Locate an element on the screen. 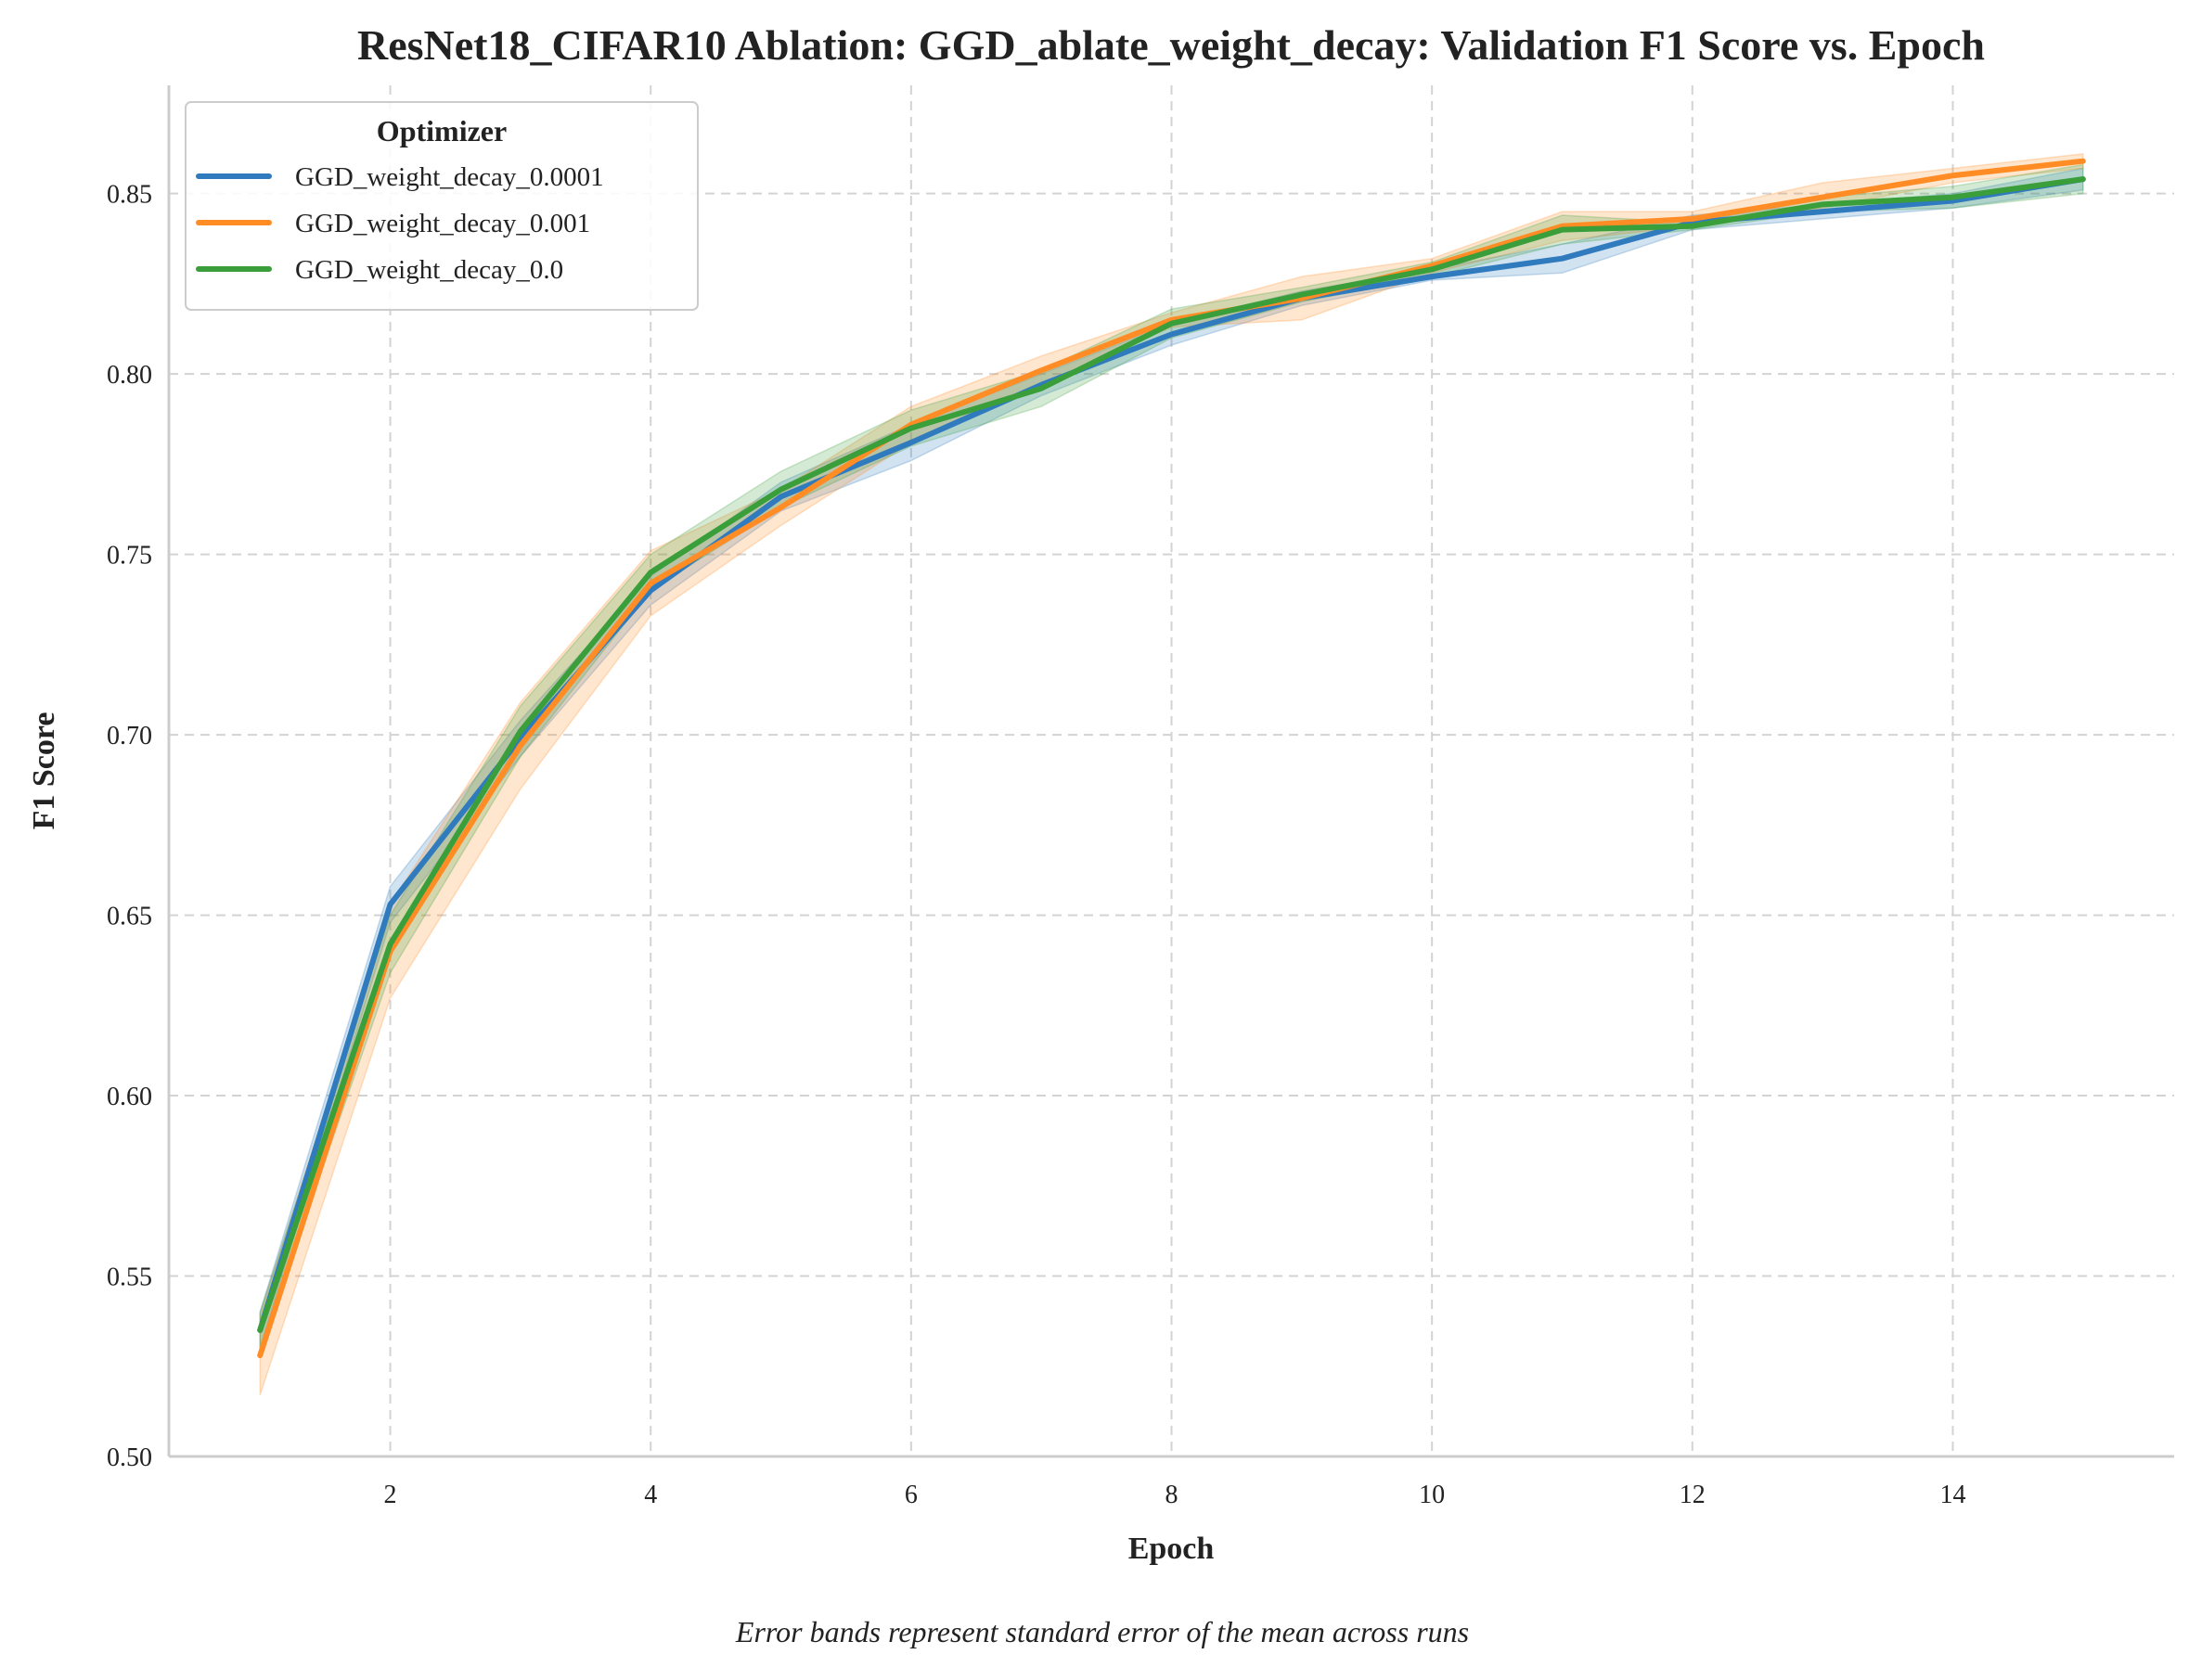 The width and height of the screenshot is (2202, 1680). x-tick-labels: 2 4 6 8 10 12 14 is located at coordinates (1175, 1495).